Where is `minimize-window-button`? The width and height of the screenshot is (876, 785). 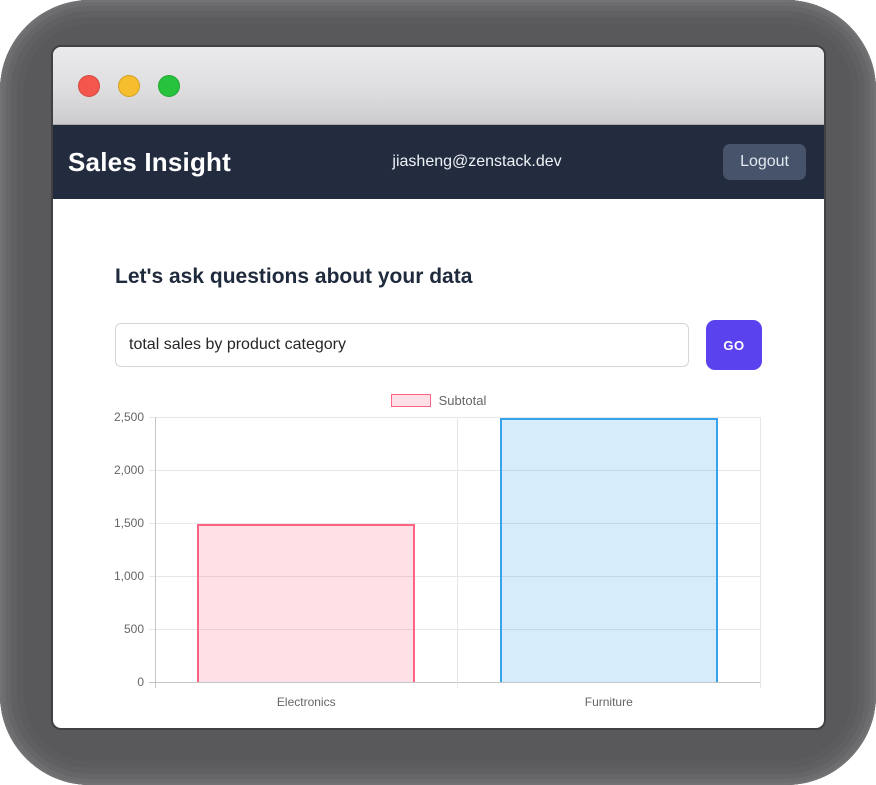 minimize-window-button is located at coordinates (129, 85).